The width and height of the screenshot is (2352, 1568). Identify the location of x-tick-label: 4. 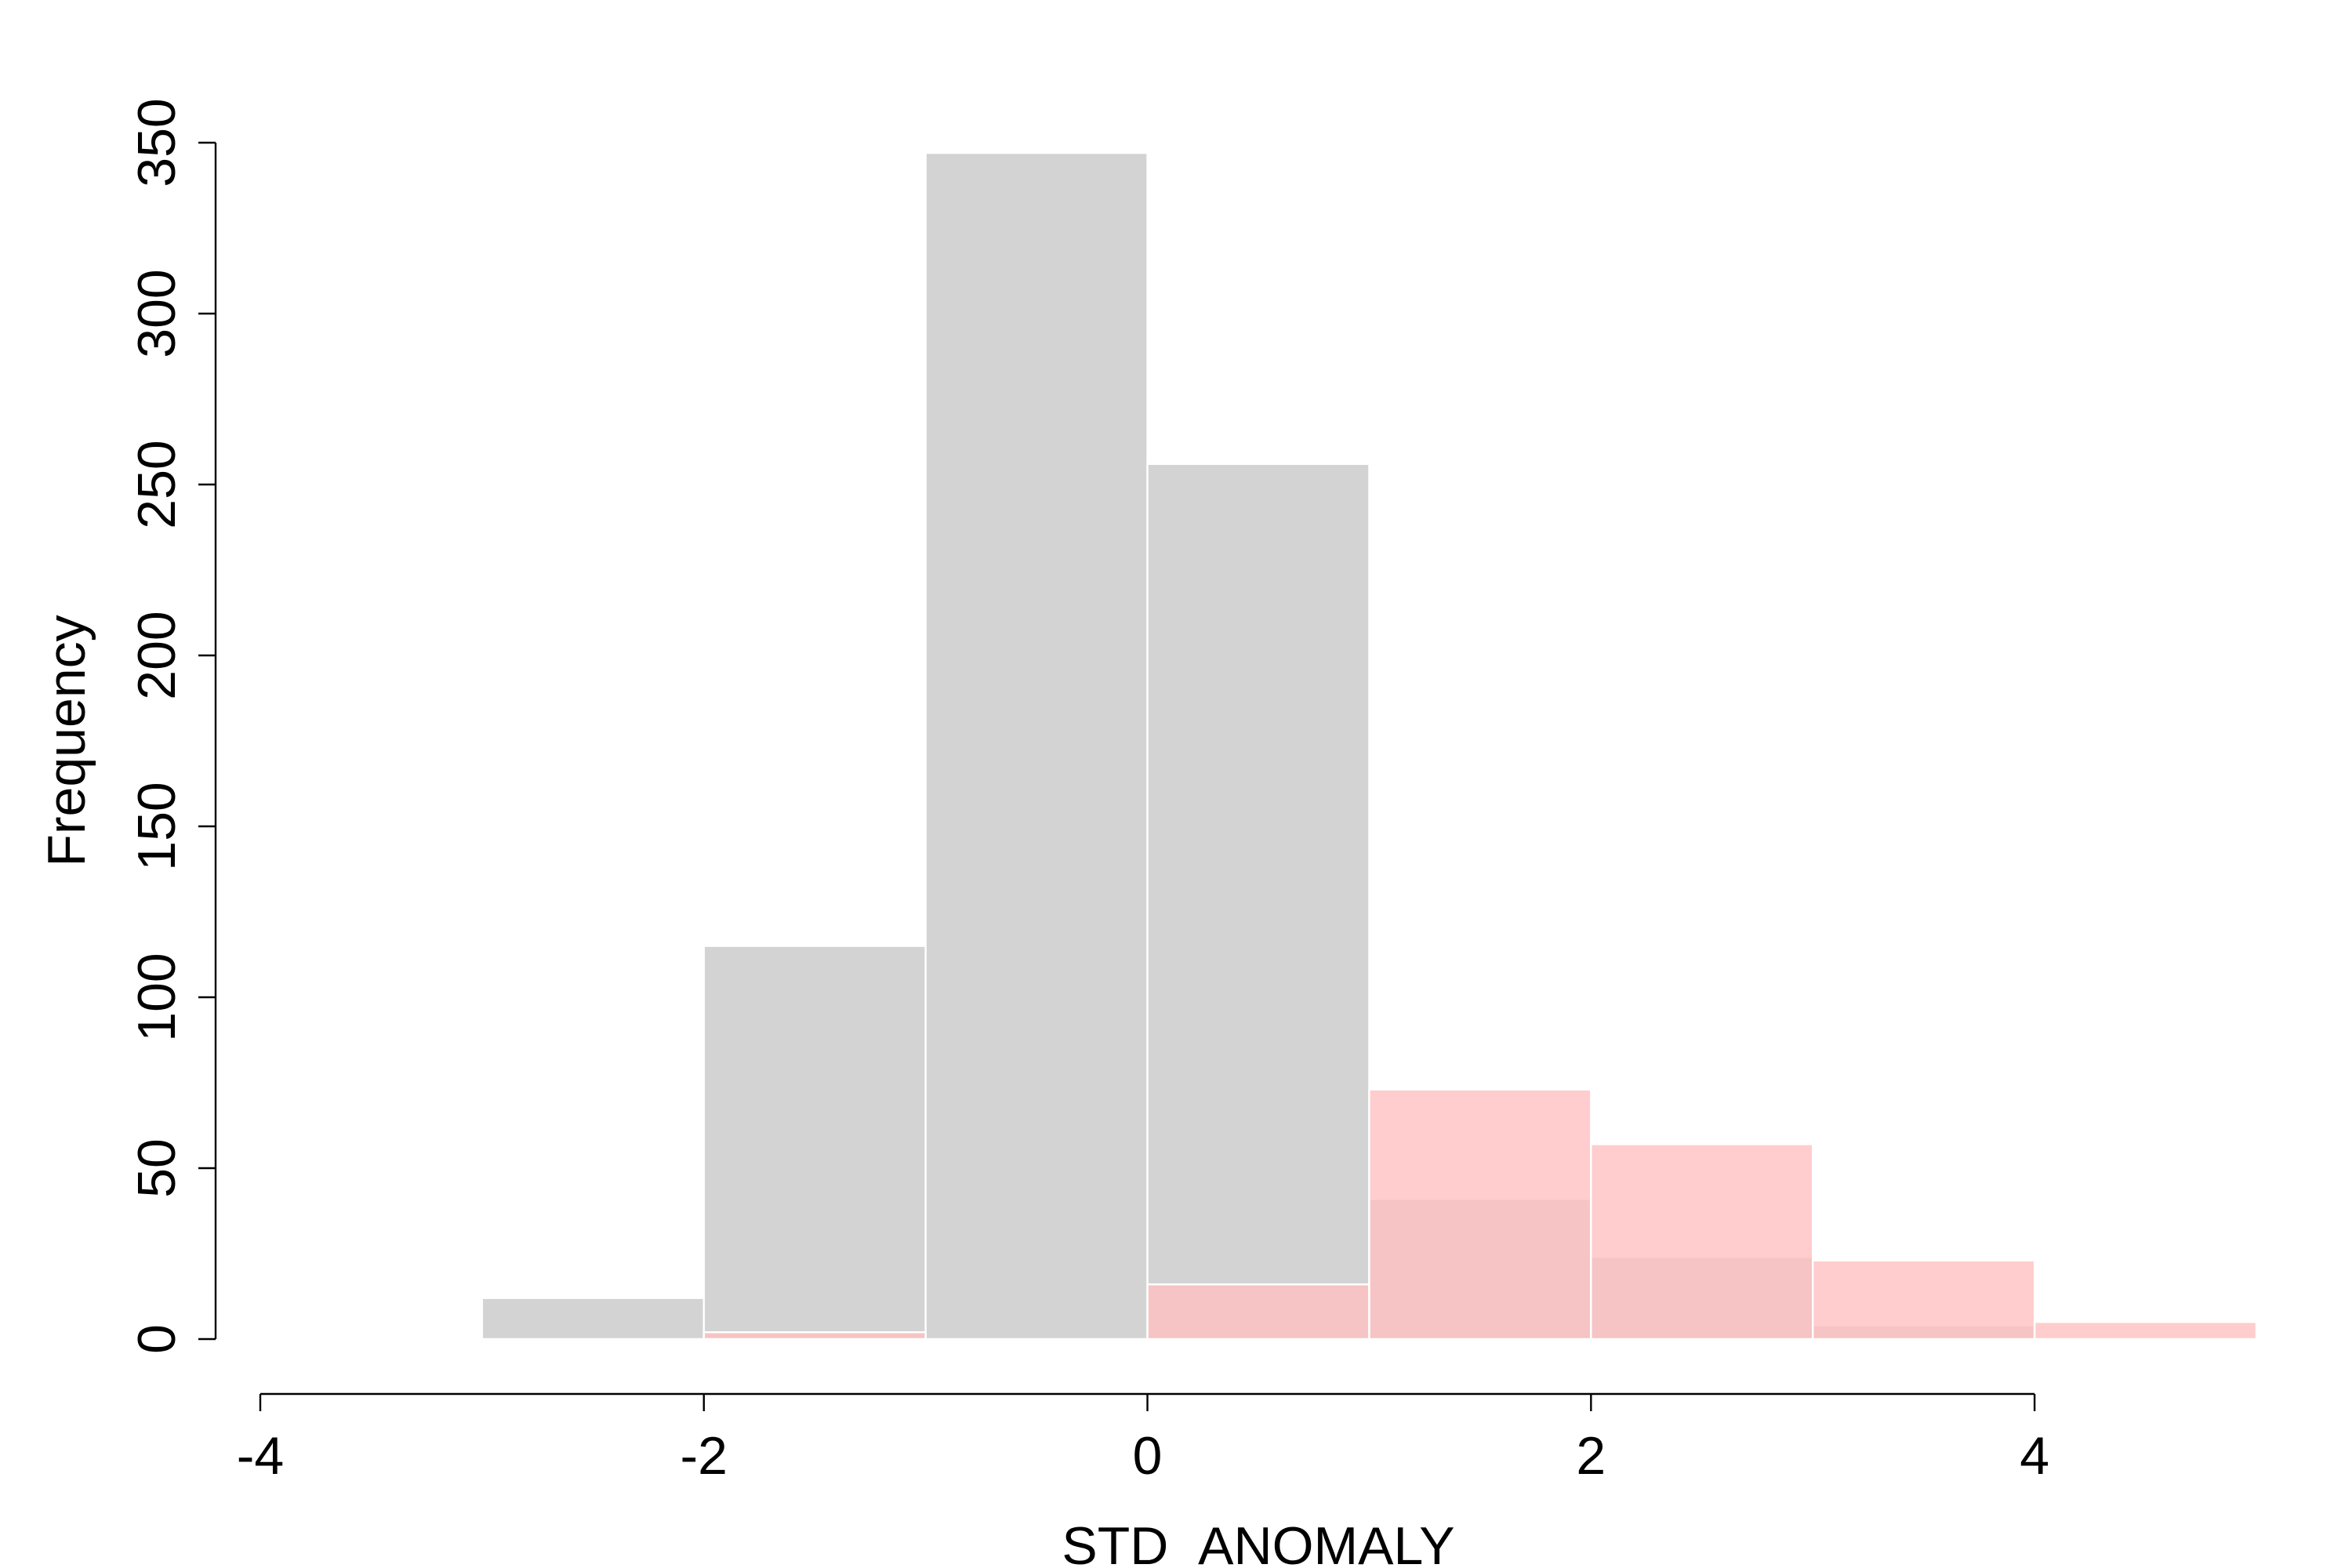
(2034, 1456).